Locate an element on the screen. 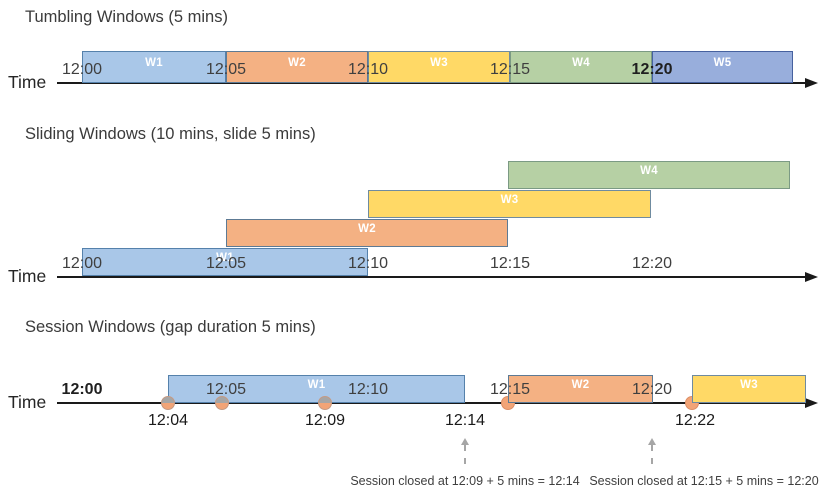  window-bar-session-w2: W2 is located at coordinates (580, 389).